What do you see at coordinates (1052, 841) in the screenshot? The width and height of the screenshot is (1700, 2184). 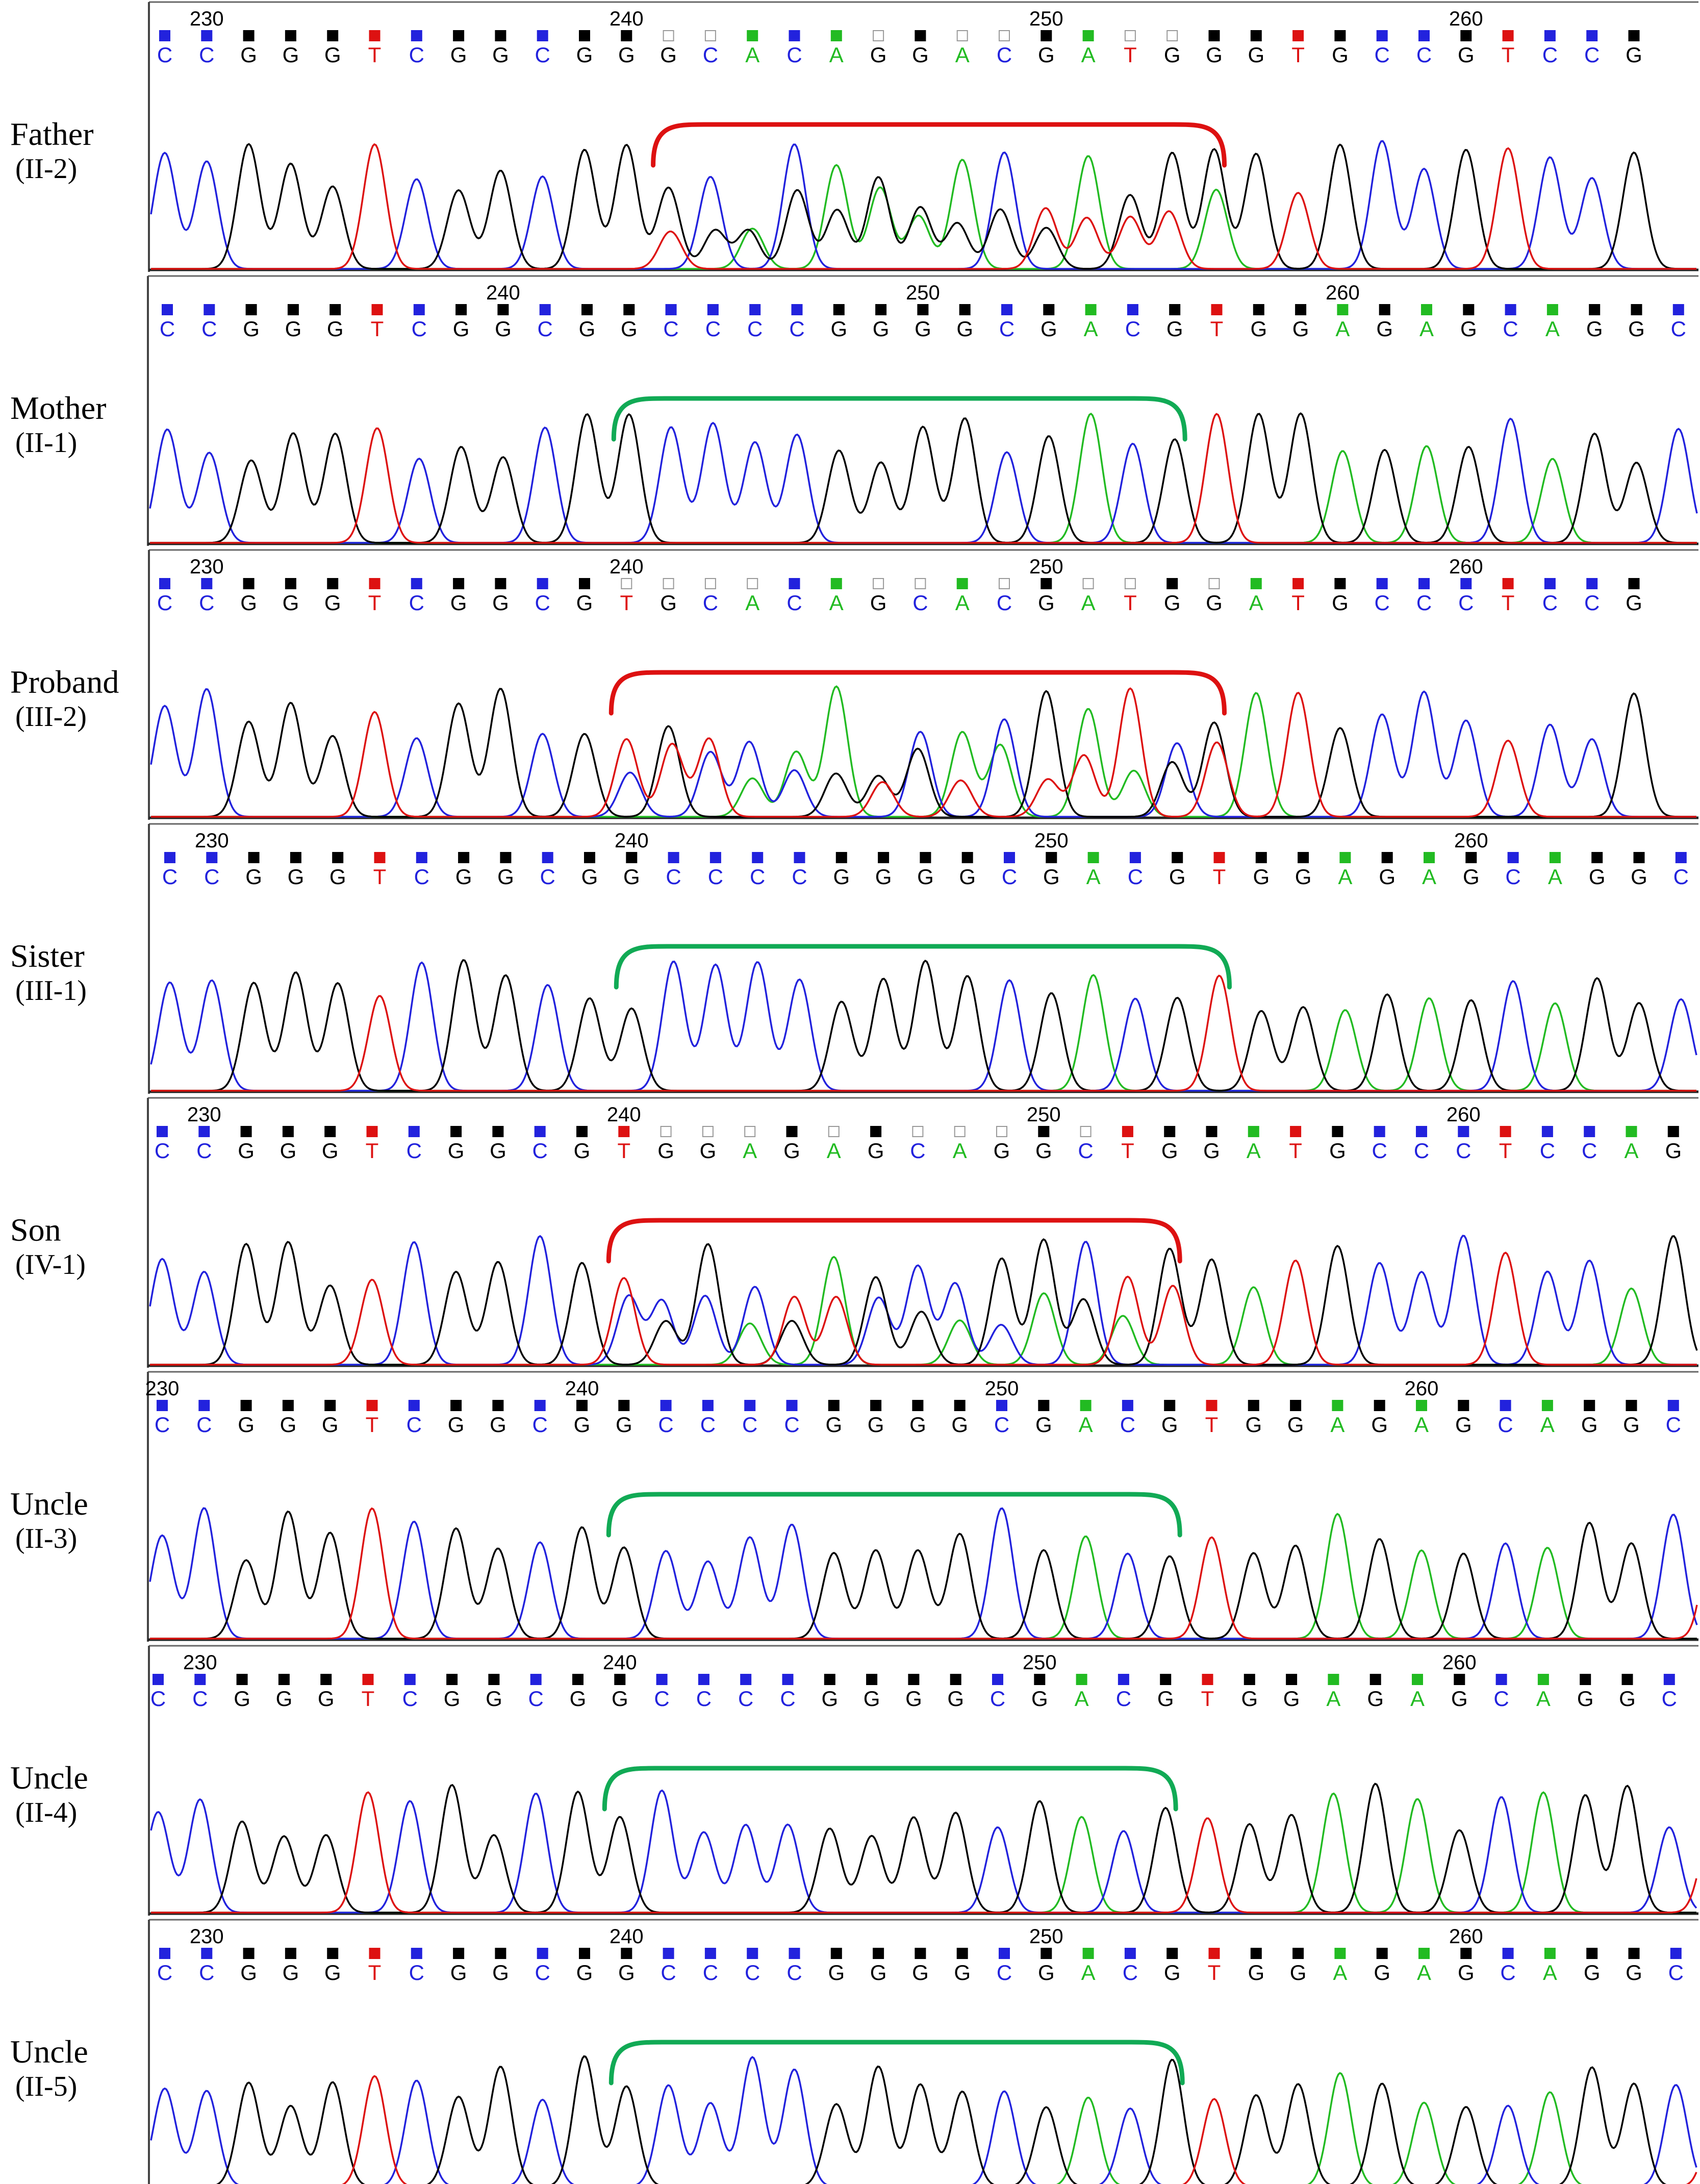 I see `position-tick: 250` at bounding box center [1052, 841].